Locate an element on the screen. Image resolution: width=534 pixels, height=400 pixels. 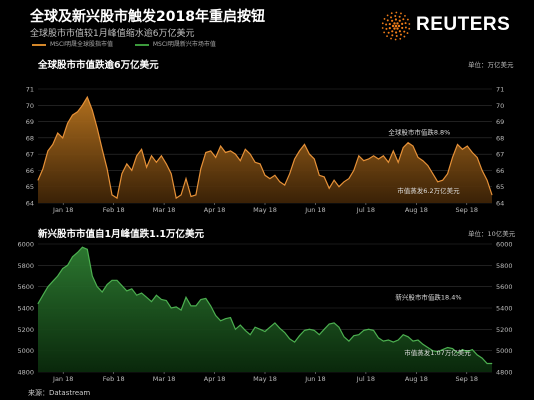
y-tick-label-r: 5800 is located at coordinates (504, 266).